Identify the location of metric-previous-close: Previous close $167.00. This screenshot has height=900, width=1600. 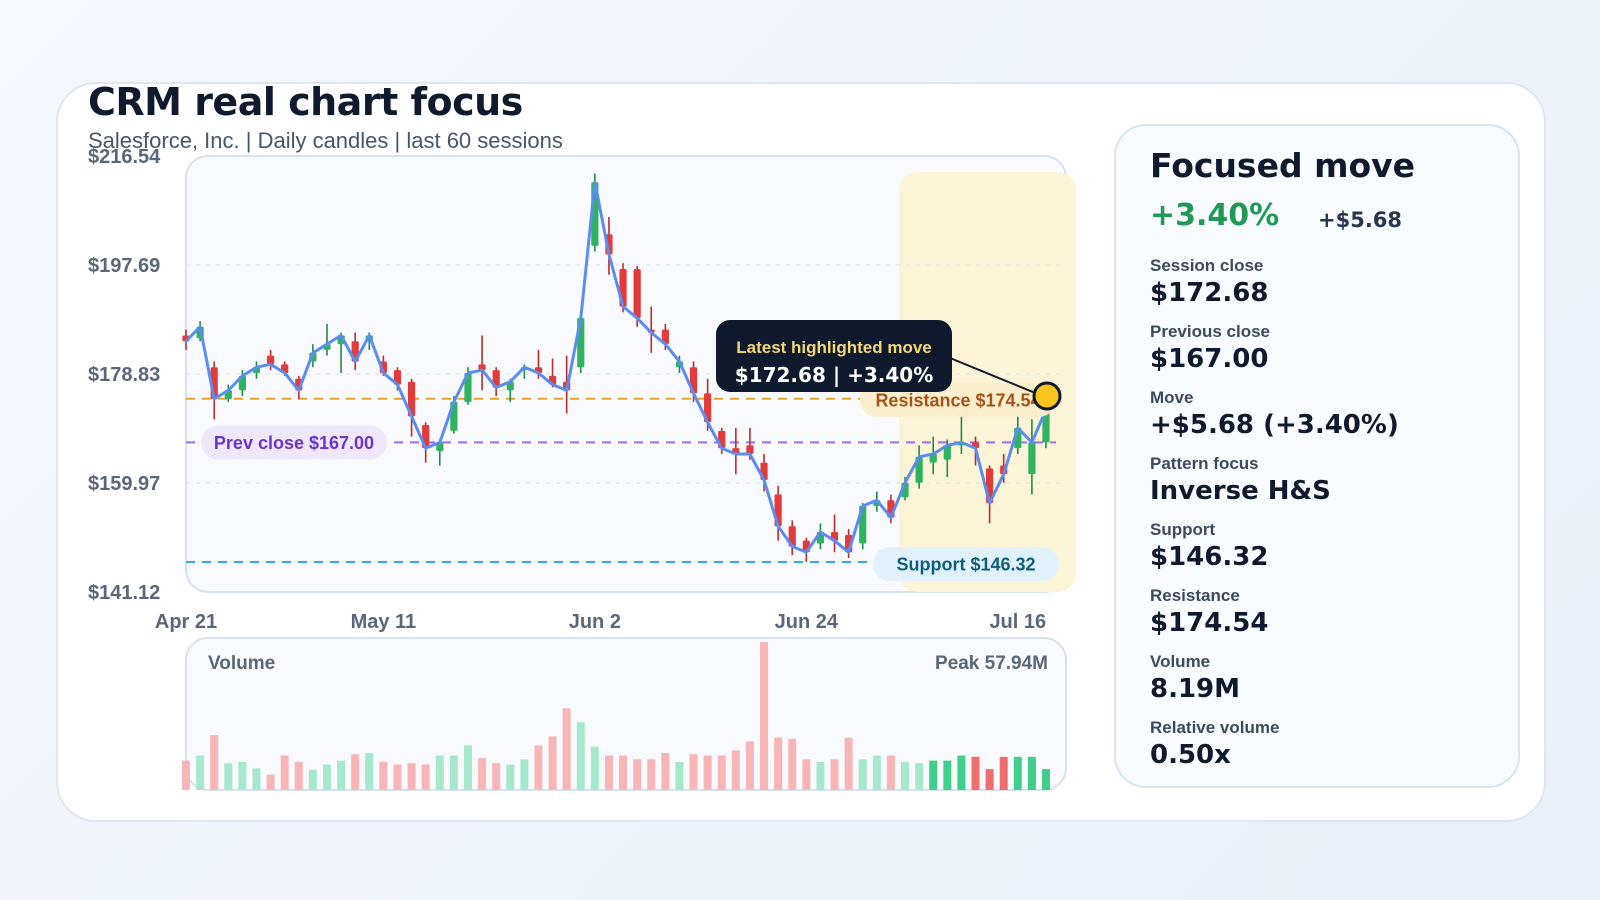
(1274, 355).